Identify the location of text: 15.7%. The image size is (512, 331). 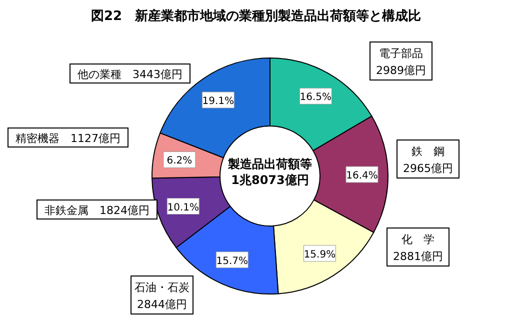
(232, 261).